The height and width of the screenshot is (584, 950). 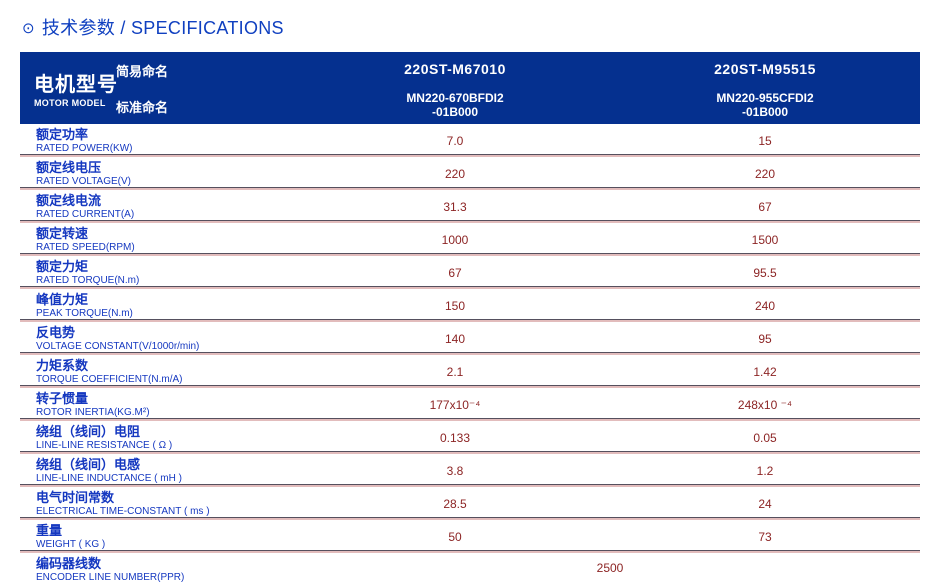 I want to click on row-label: 反电势 VOLTAGE CONSTANT(V/1000r/min), so click(x=160, y=338).